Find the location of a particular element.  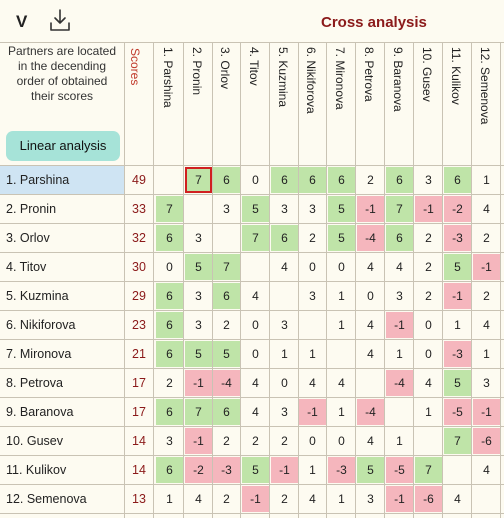

download-icon is located at coordinates (60, 21).